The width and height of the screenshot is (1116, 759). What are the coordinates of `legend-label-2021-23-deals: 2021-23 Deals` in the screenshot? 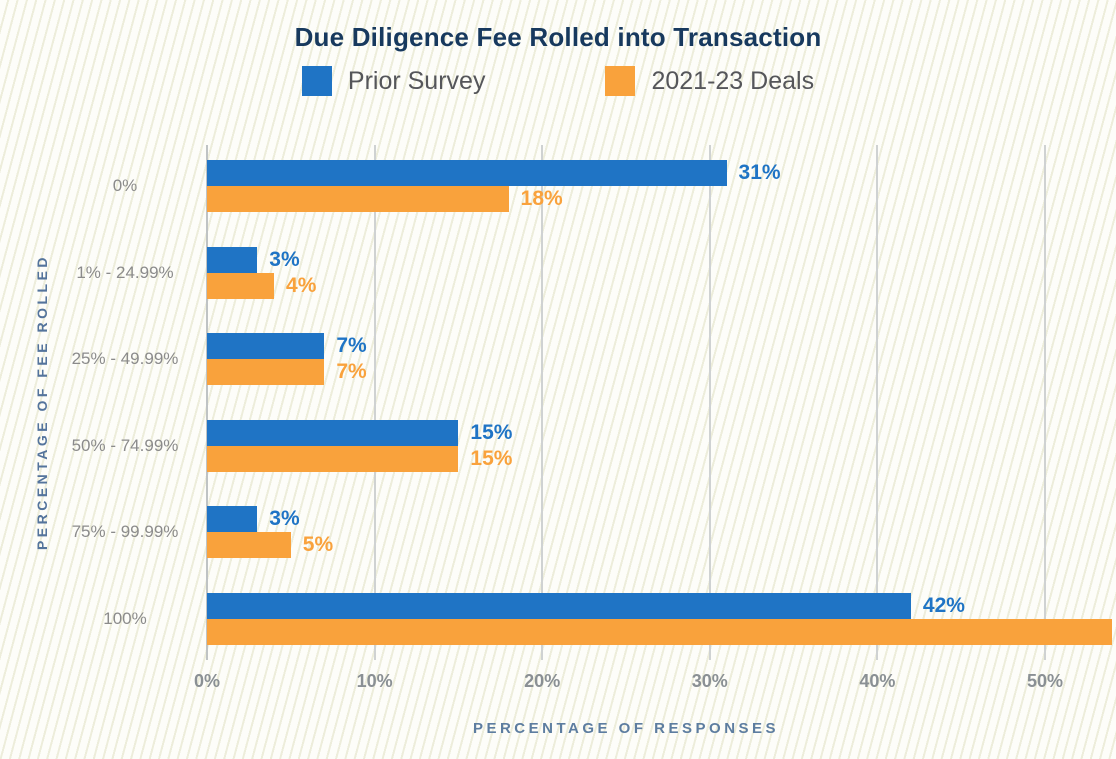 It's located at (733, 80).